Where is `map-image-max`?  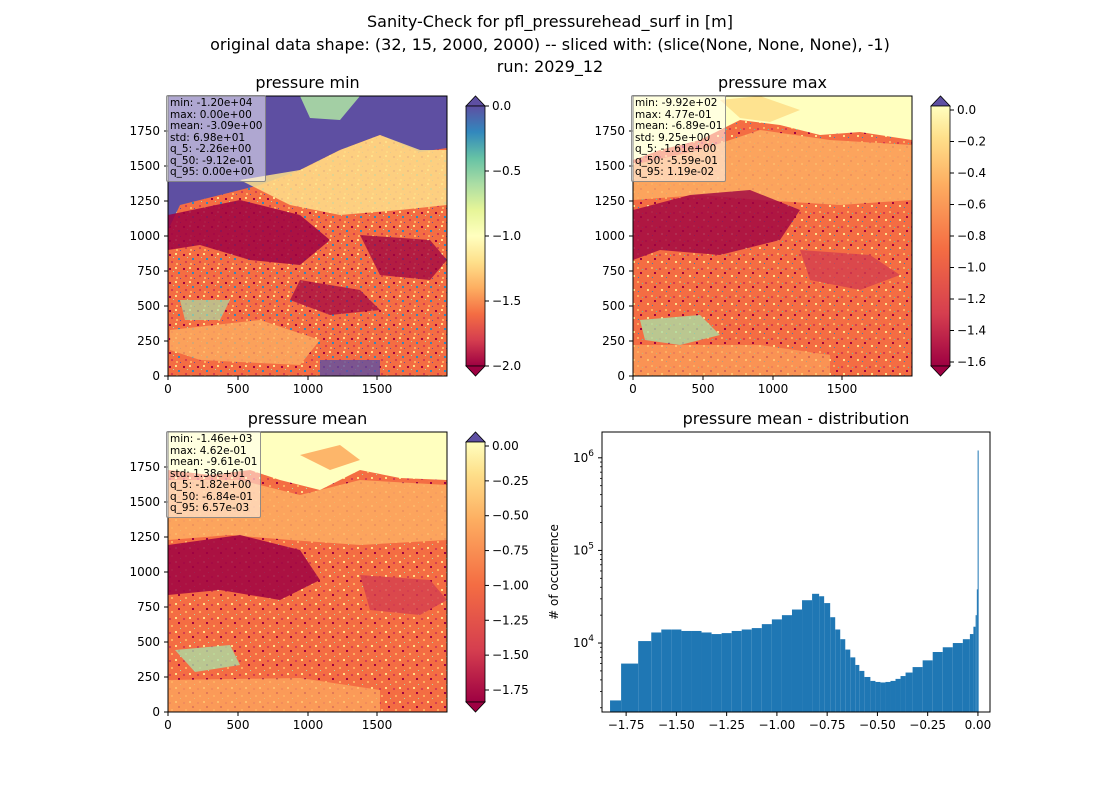 map-image-max is located at coordinates (772, 236).